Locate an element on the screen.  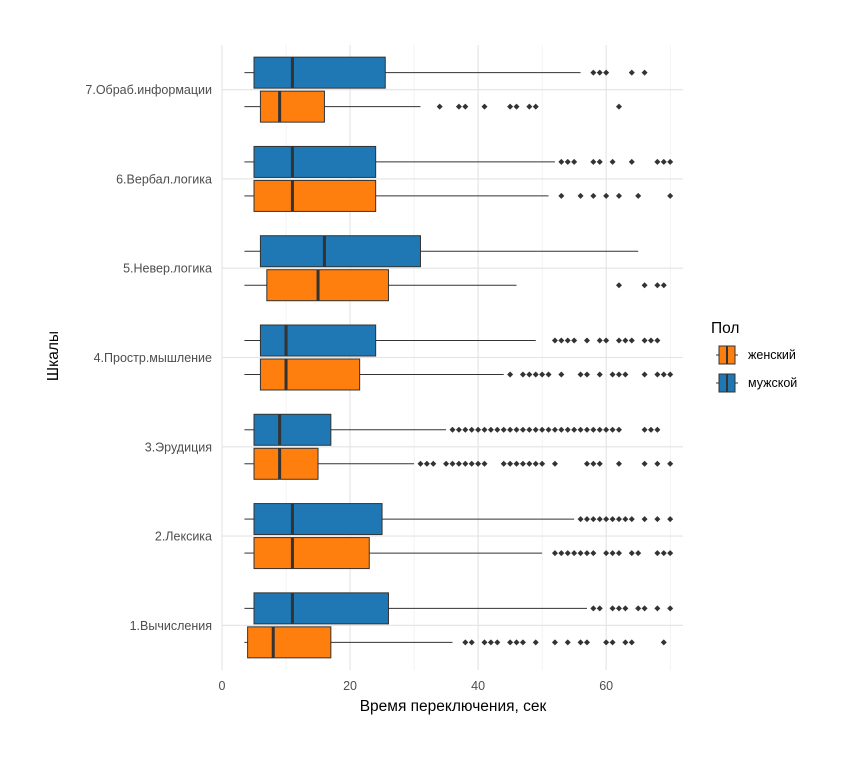
legend: Пол женский мужской is located at coordinates (754, 356).